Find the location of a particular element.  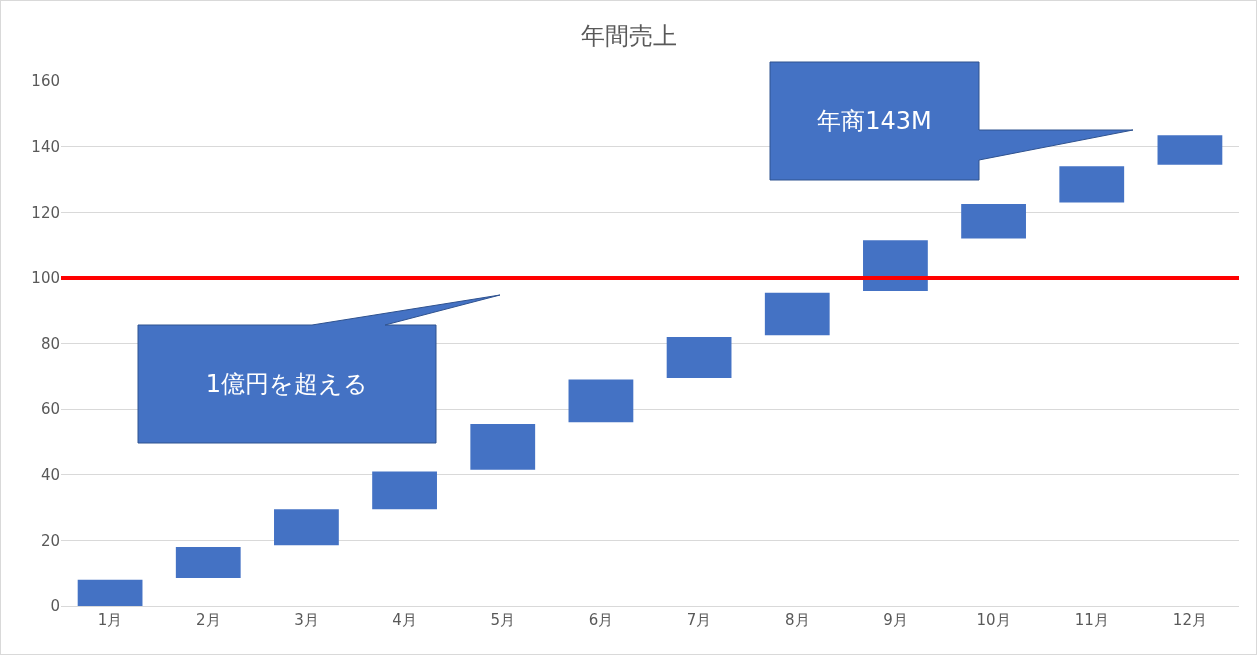

x-tick-label: 12月 is located at coordinates (1189, 620).